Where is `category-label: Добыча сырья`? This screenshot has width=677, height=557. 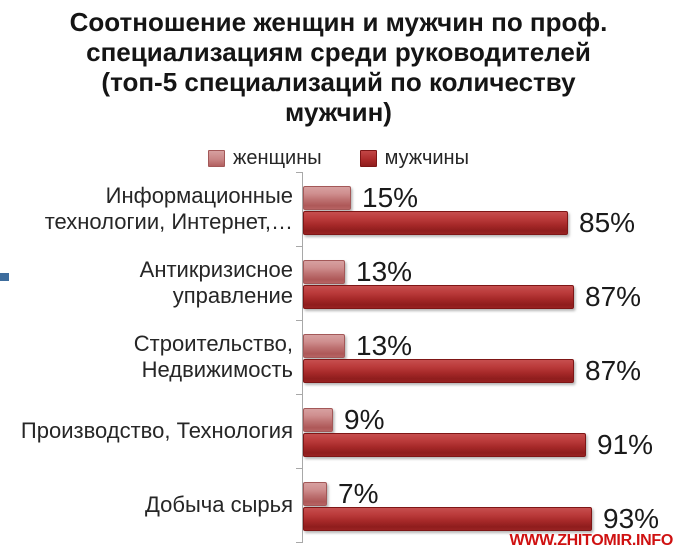 category-label: Добыча сырья is located at coordinates (218, 504).